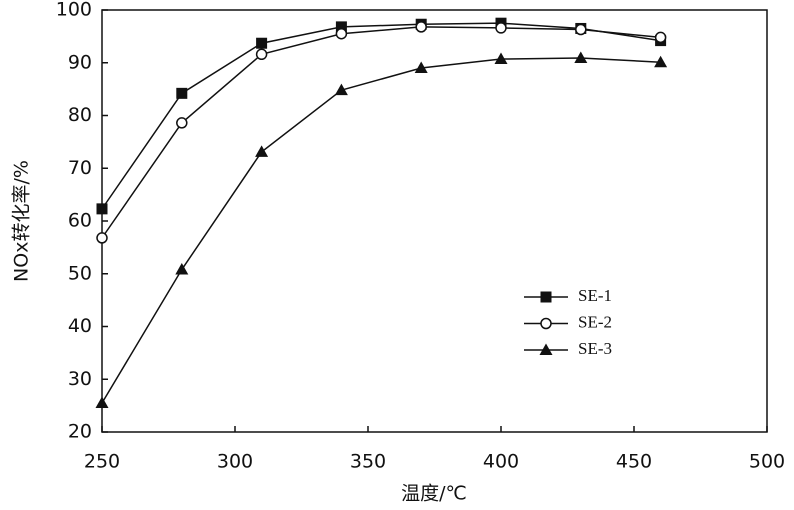  Describe the element at coordinates (80, 221) in the screenshot. I see `y-tick-label: 60` at that location.